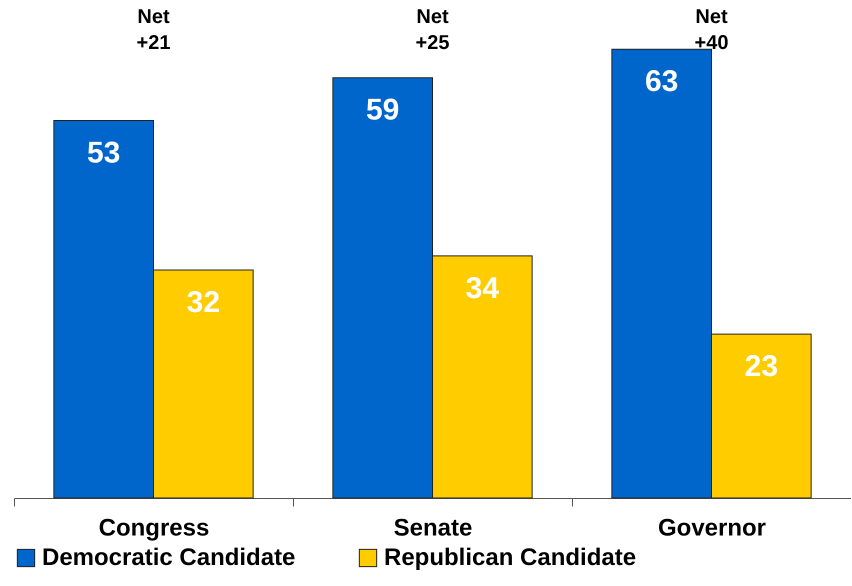  What do you see at coordinates (203, 303) in the screenshot?
I see `data-label: 32` at bounding box center [203, 303].